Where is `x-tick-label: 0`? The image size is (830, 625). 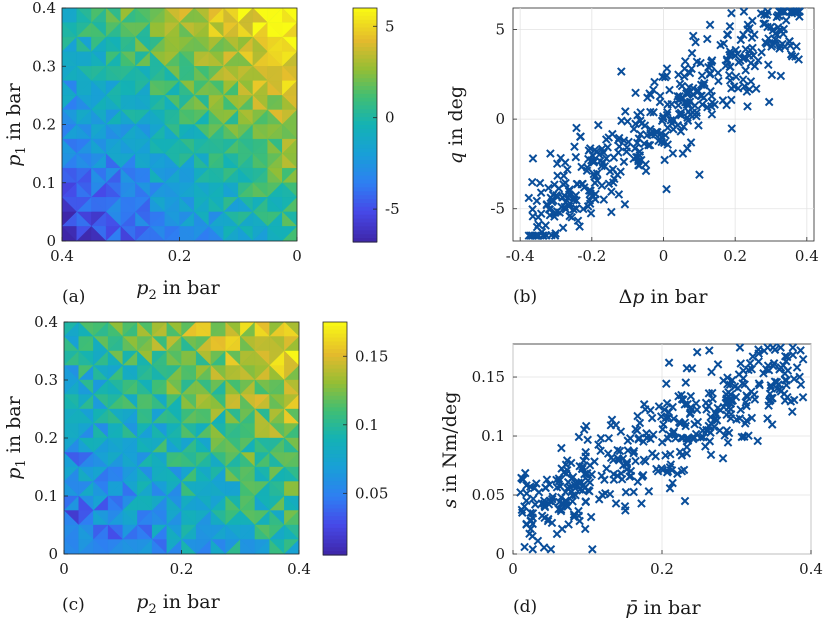 x-tick-label: 0 is located at coordinates (664, 256).